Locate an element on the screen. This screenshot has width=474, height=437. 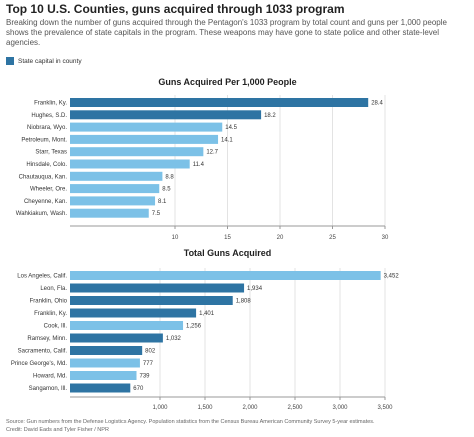
chart1-tick-label-3: 25 is located at coordinates (332, 238).